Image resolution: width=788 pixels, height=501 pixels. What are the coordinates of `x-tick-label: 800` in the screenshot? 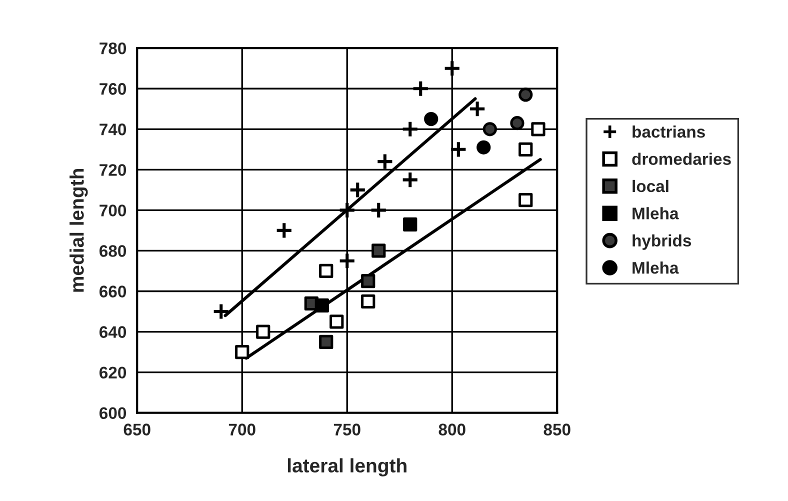 It's located at (452, 430).